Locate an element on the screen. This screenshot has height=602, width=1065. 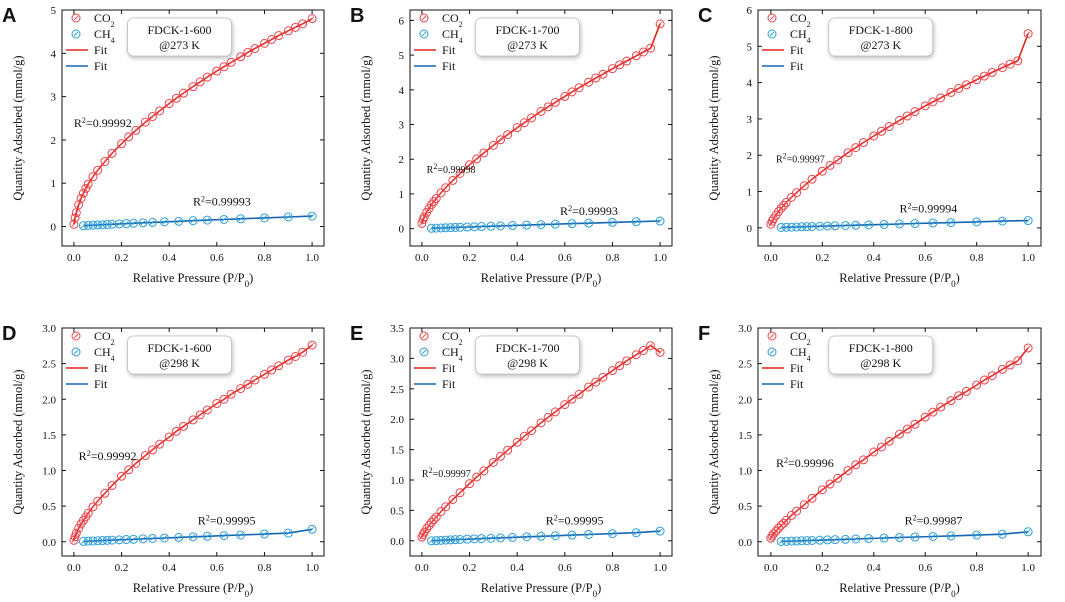
panel-letter: E is located at coordinates (356, 334).